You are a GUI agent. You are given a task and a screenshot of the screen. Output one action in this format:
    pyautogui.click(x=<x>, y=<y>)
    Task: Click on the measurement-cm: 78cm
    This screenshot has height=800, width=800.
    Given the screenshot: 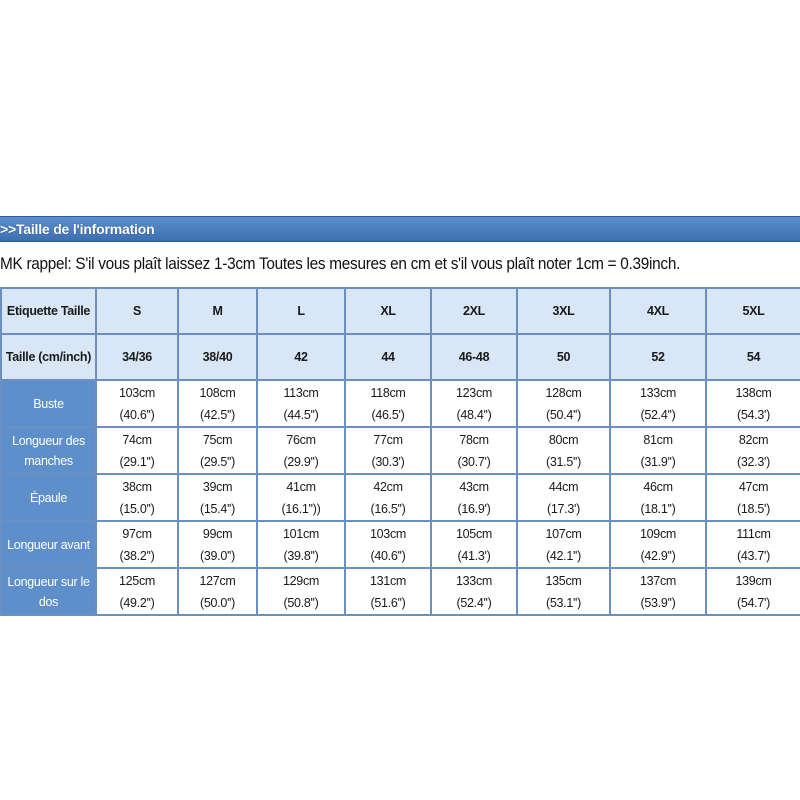 What is the action you would take?
    pyautogui.click(x=474, y=439)
    